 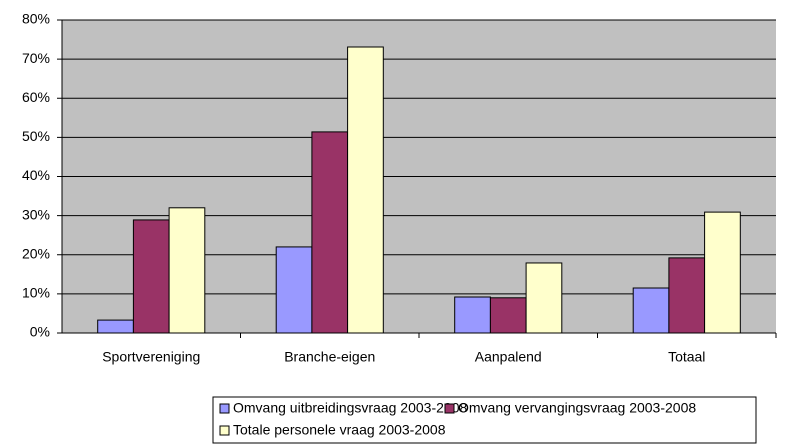 I want to click on legend-box, so click(x=484, y=420).